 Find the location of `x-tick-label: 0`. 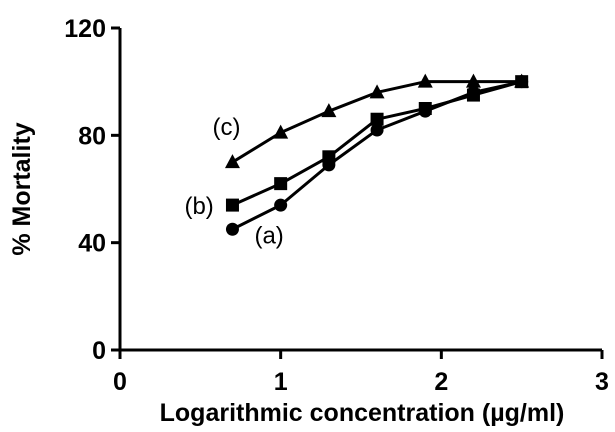

x-tick-label: 0 is located at coordinates (120, 382).